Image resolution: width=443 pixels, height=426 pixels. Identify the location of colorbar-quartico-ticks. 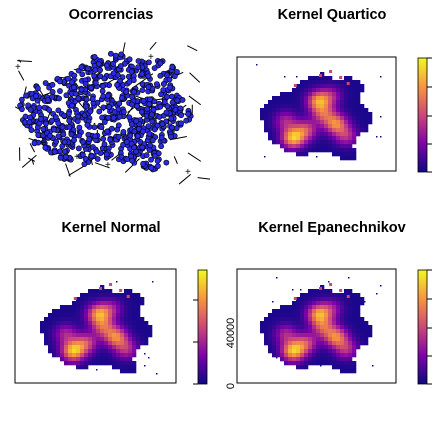
(429, 115).